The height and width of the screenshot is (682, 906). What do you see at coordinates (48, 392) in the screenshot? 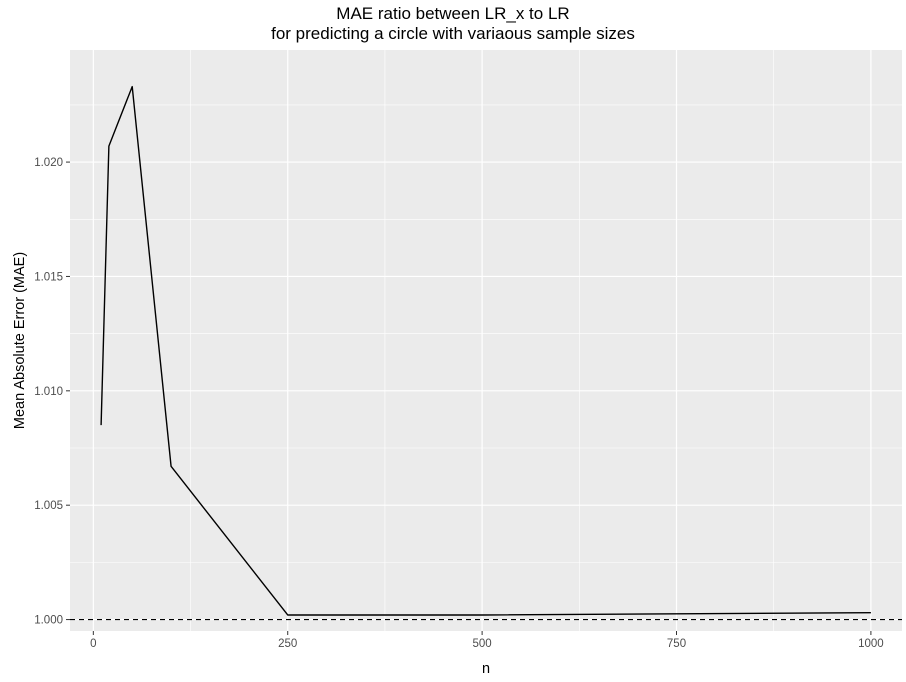
I see `y-tick-label: 1.010` at bounding box center [48, 392].